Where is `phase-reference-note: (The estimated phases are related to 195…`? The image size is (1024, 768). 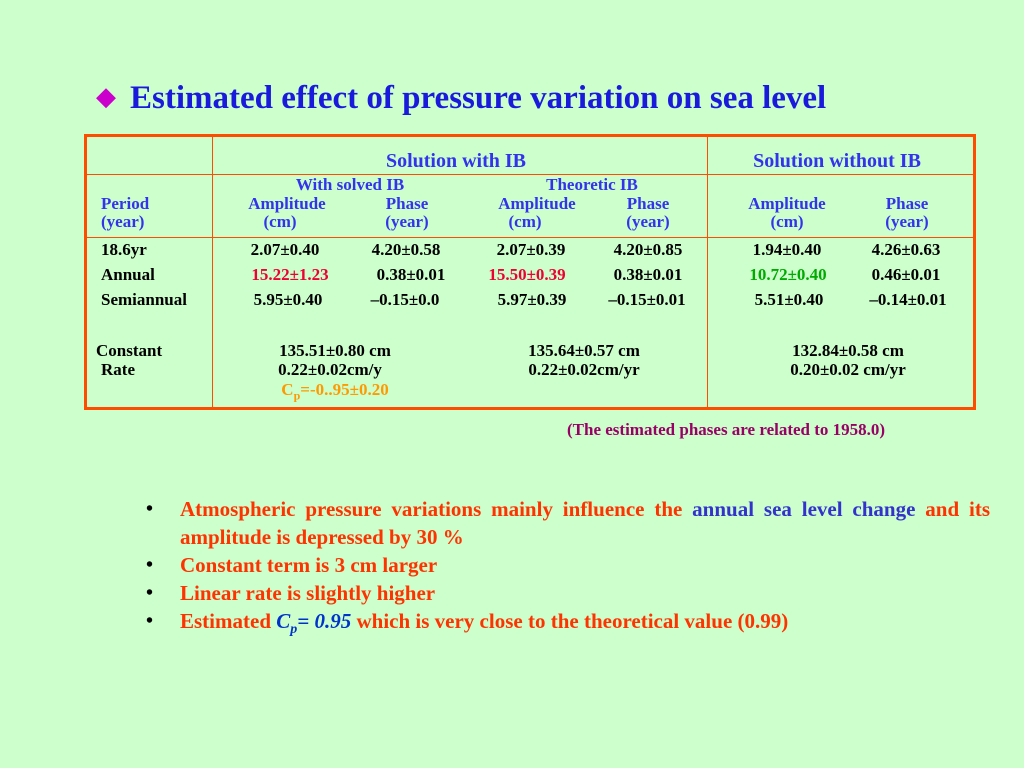 phase-reference-note: (The estimated phases are related to 195… is located at coordinates (726, 429).